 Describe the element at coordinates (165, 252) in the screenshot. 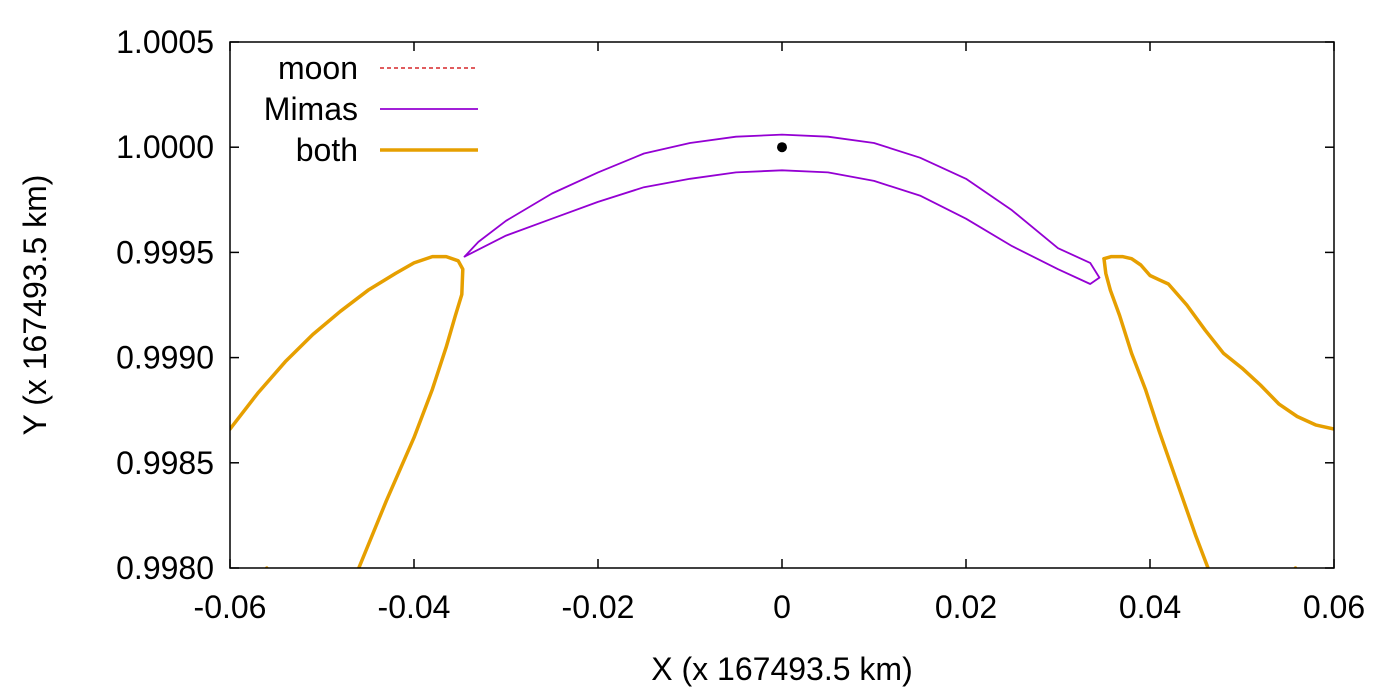

I see `y-tick-label: 0.9995` at that location.